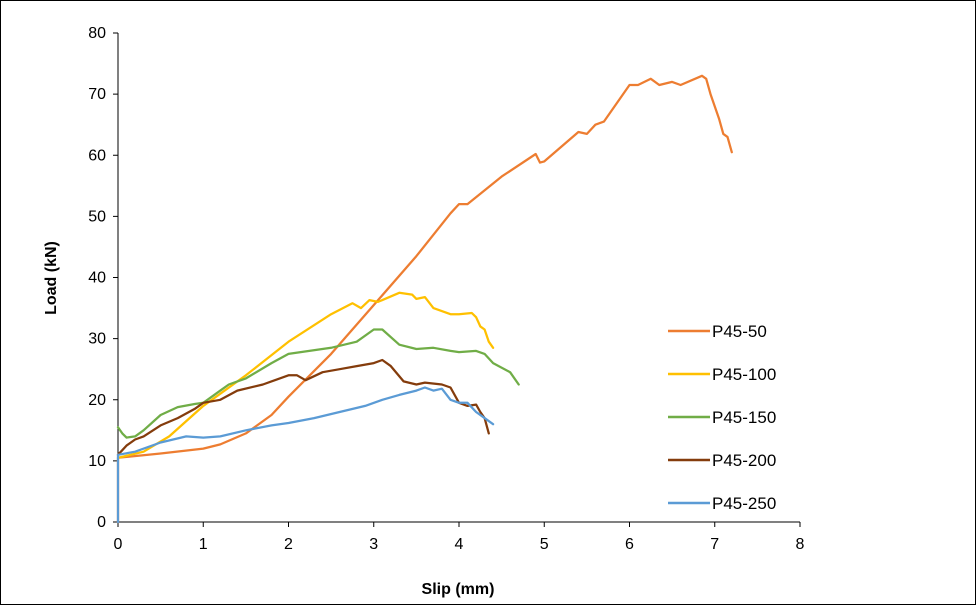 This screenshot has height=605, width=976. What do you see at coordinates (800, 544) in the screenshot?
I see `x-tick-label: 8` at bounding box center [800, 544].